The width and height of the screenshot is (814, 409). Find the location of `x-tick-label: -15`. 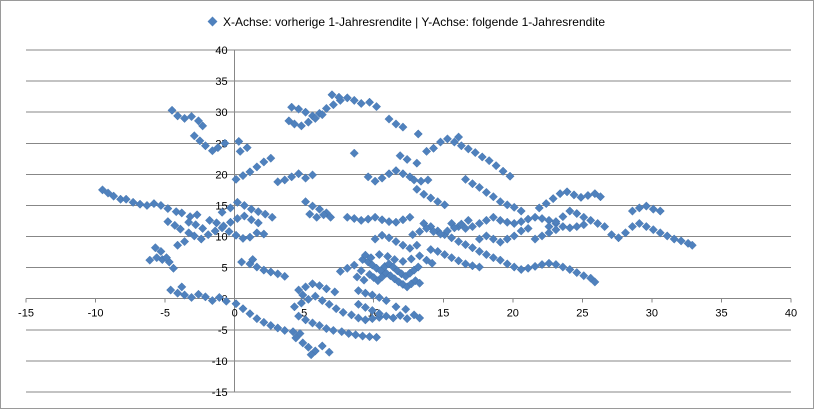

x-tick-label: -15 is located at coordinates (26, 314).